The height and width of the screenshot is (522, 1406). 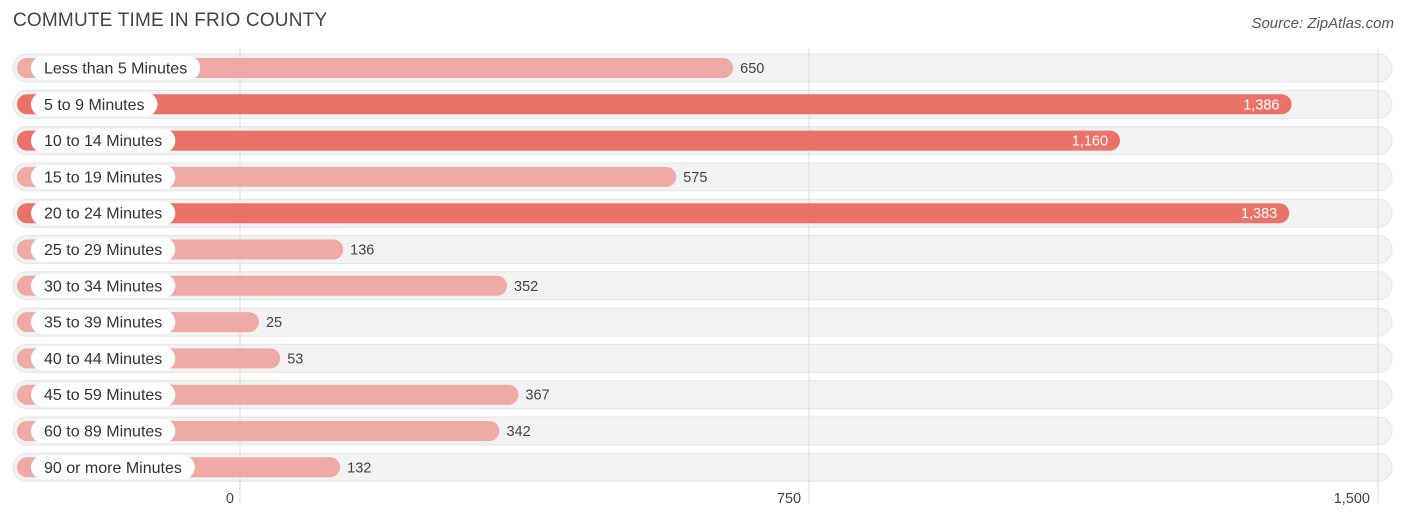 I want to click on category-label: 45 to 59 Minutes, so click(x=103, y=395).